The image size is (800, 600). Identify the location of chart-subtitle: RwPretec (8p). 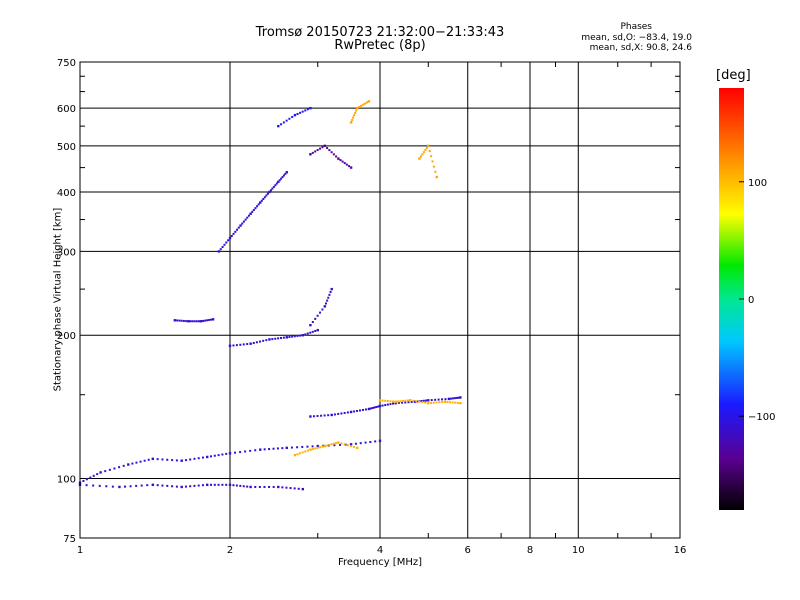
(380, 45).